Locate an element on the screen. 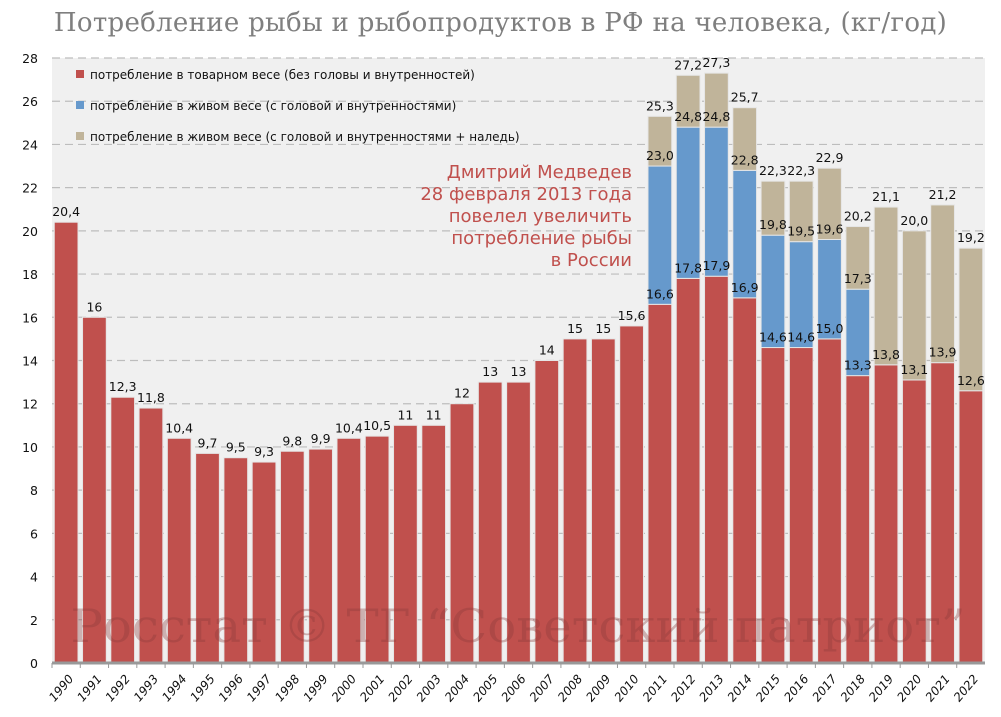 Image resolution: width=1001 pixels, height=717 pixels. data-label: 27,3 is located at coordinates (716, 62).